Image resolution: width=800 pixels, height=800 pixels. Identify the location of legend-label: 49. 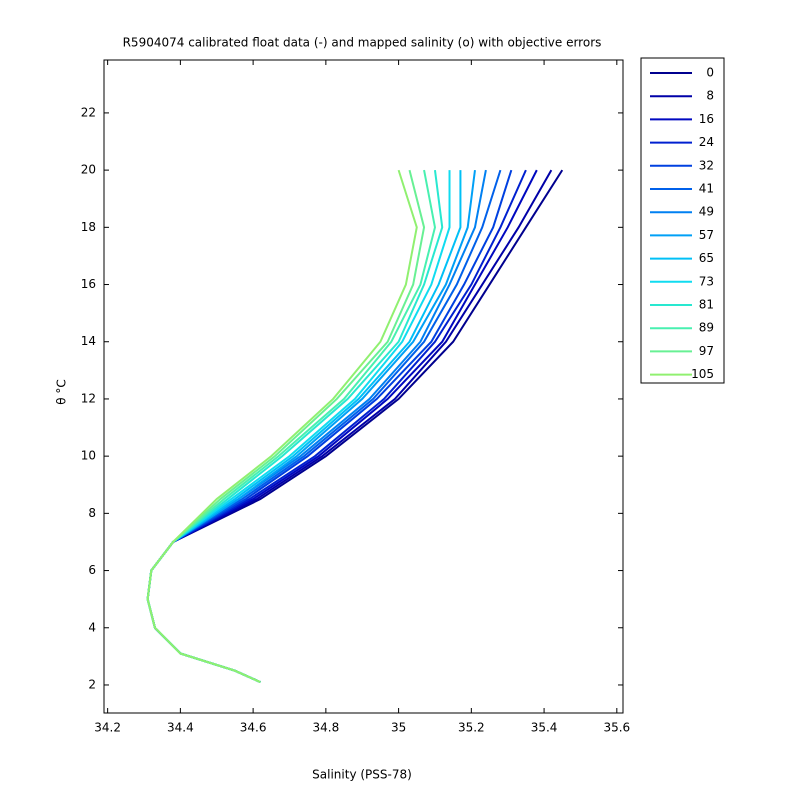
(706, 212).